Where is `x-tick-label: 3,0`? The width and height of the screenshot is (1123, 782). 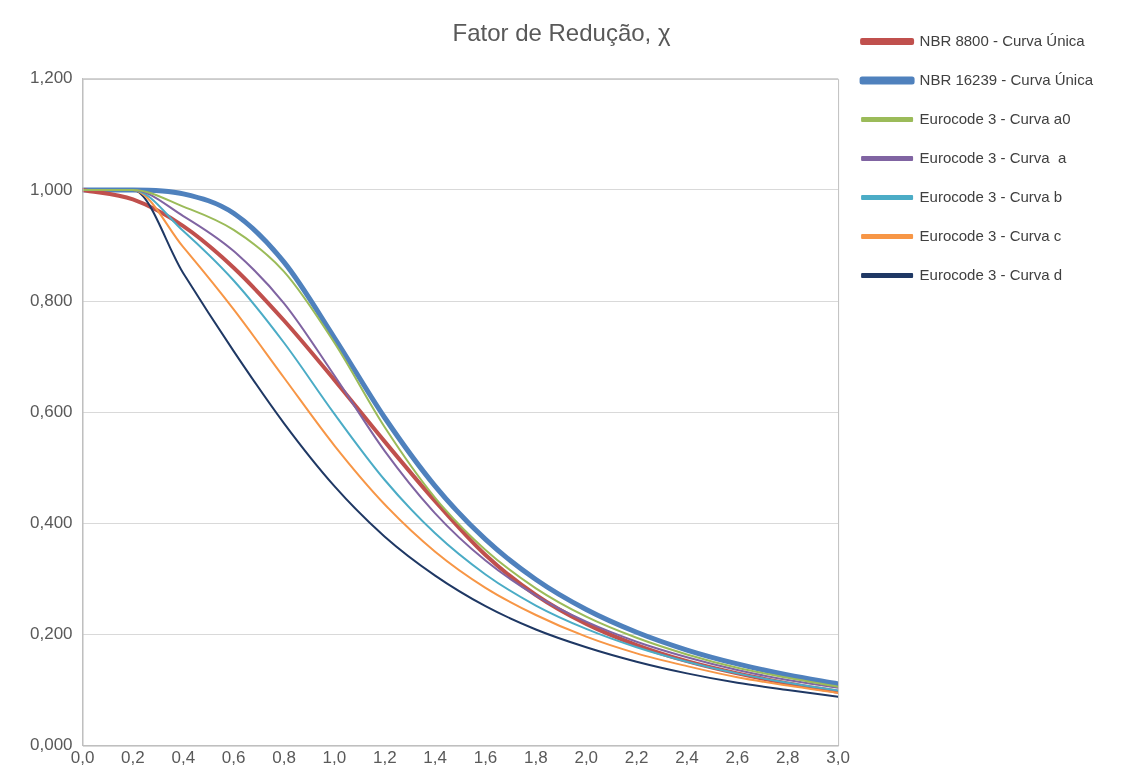 x-tick-label: 3,0 is located at coordinates (838, 758).